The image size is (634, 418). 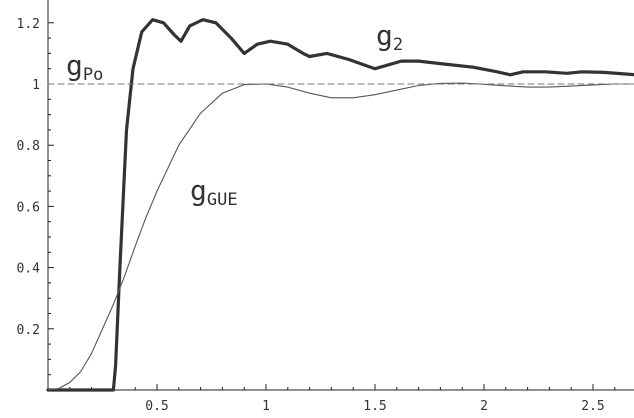 I want to click on curve-label-ggue: gGUE, so click(x=214, y=192).